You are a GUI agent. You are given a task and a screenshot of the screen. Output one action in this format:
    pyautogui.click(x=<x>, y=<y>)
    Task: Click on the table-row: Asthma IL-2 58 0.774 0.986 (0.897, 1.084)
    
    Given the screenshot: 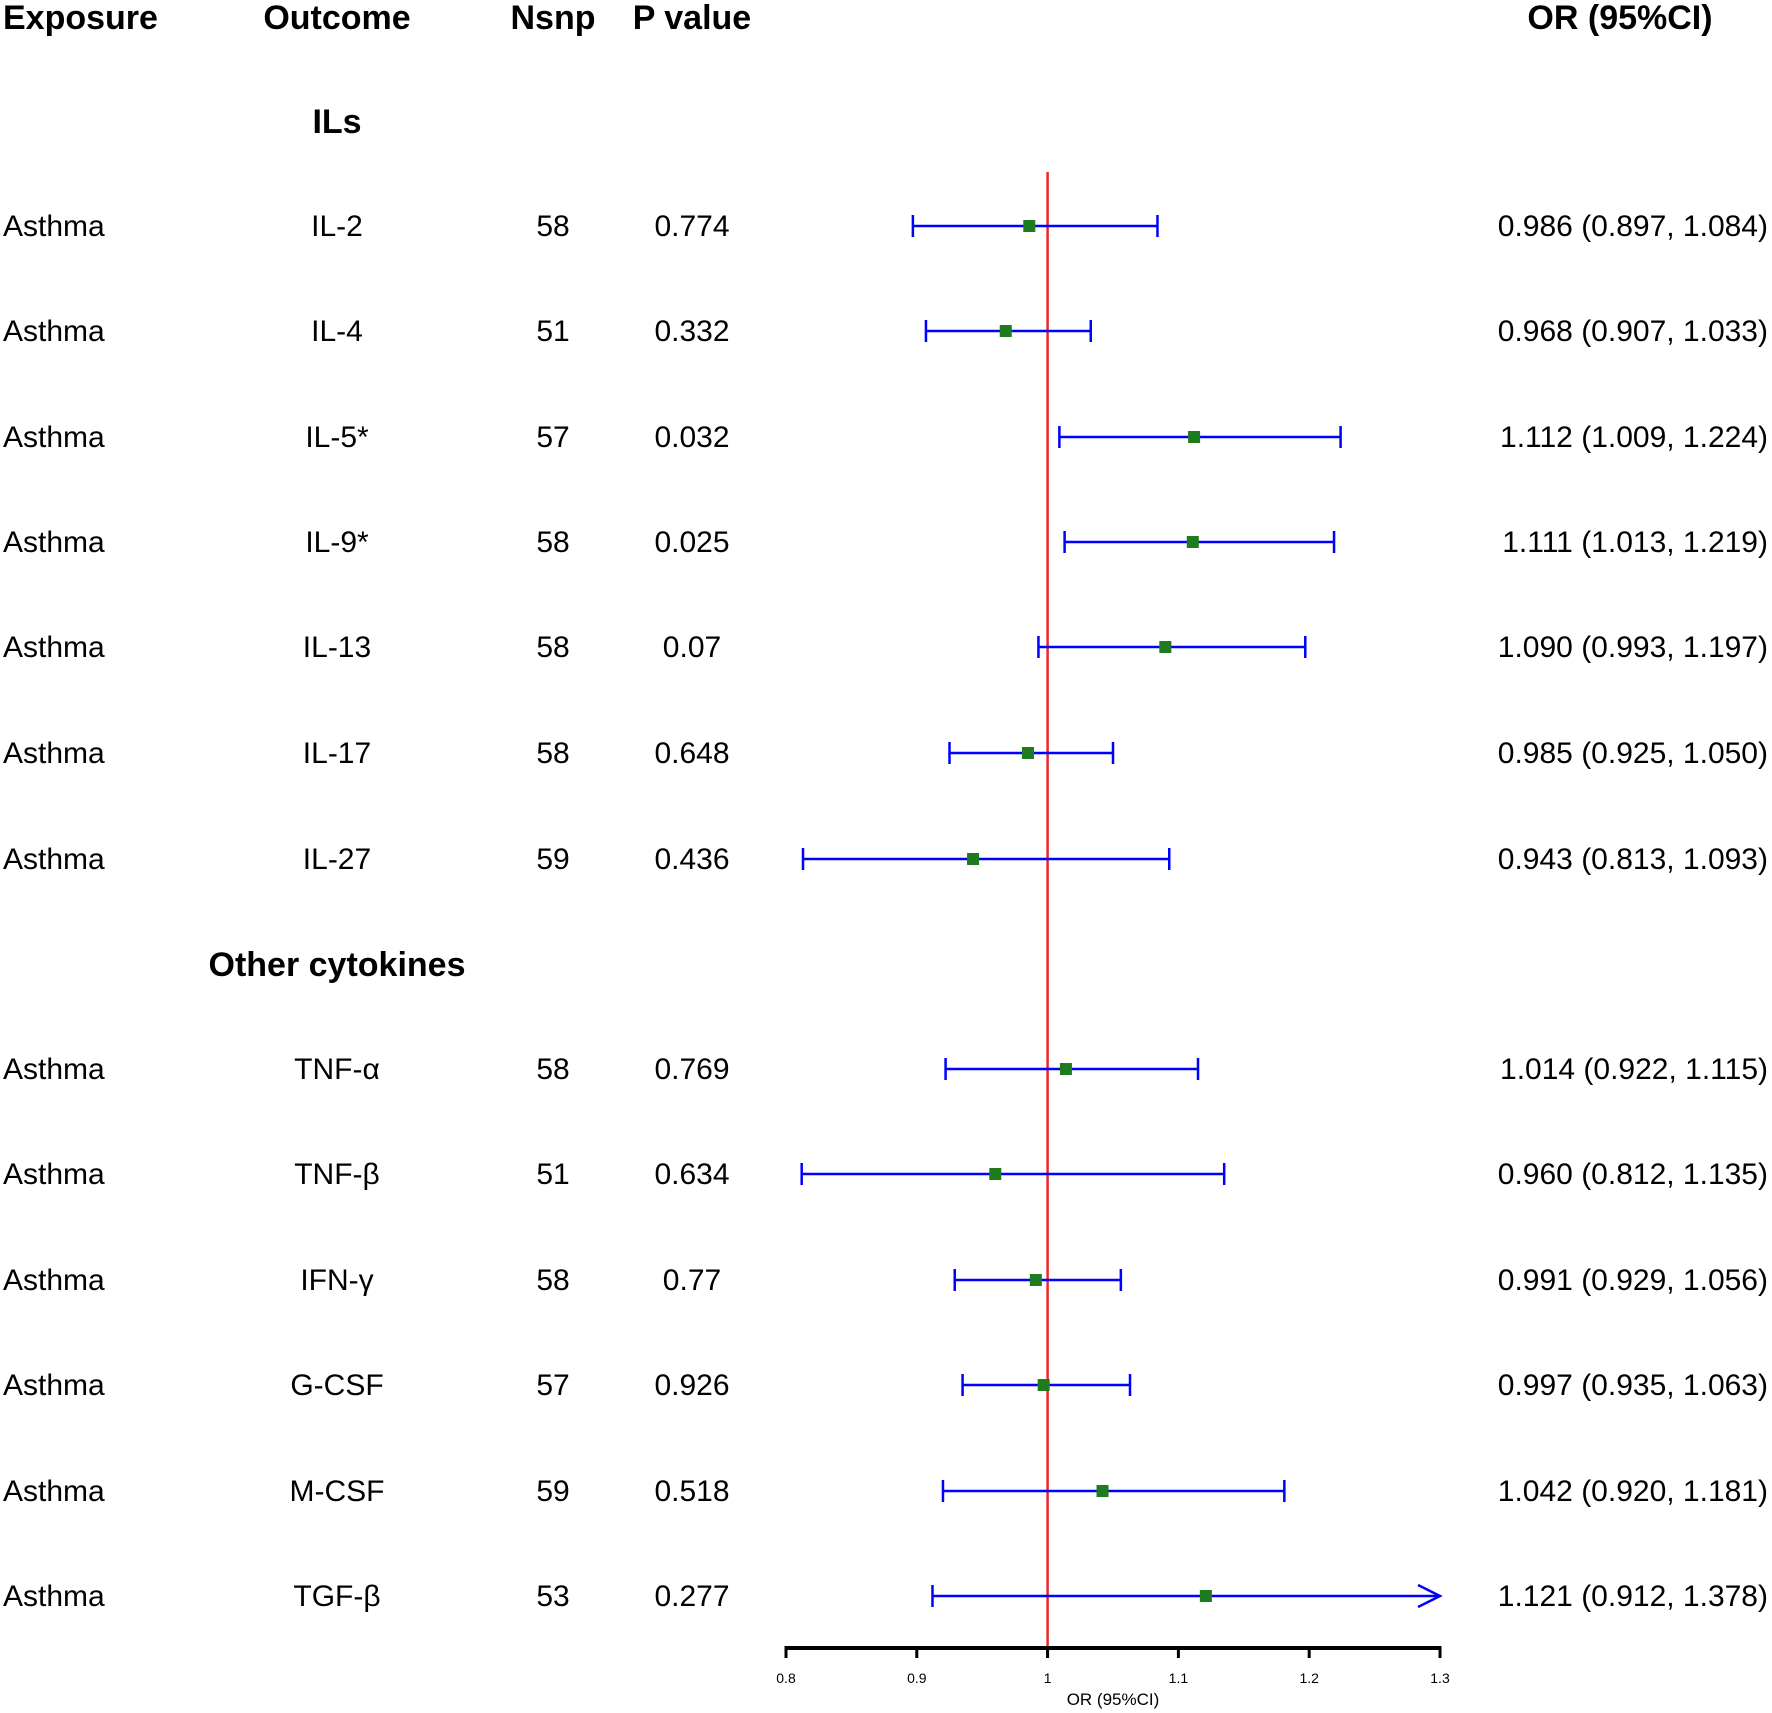 What is the action you would take?
    pyautogui.click(x=885, y=226)
    